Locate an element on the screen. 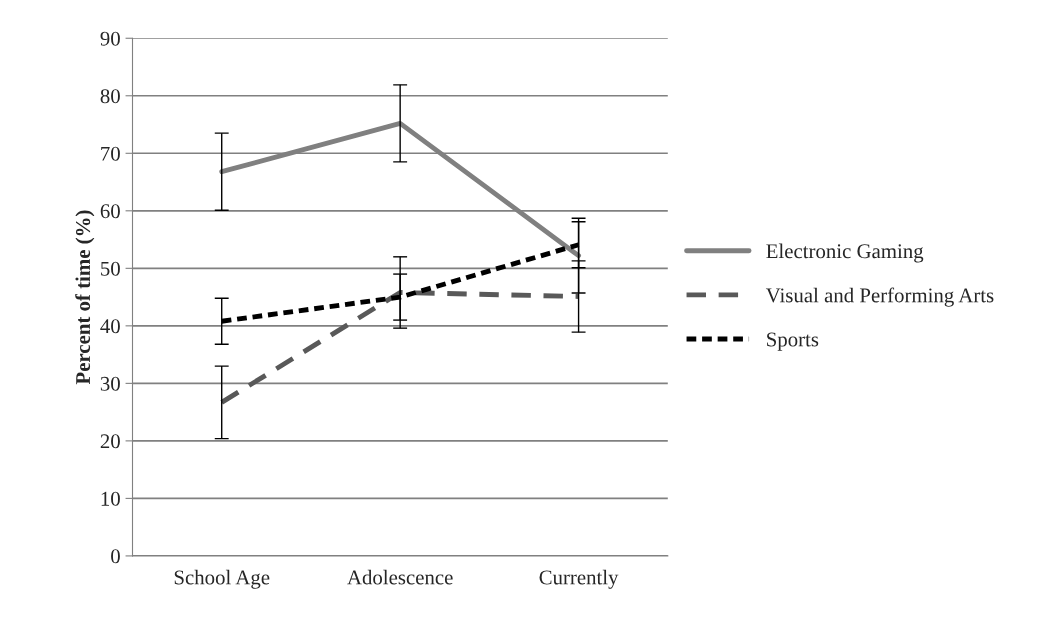 The image size is (1060, 617). legend-label: Electronic Gaming is located at coordinates (845, 253).